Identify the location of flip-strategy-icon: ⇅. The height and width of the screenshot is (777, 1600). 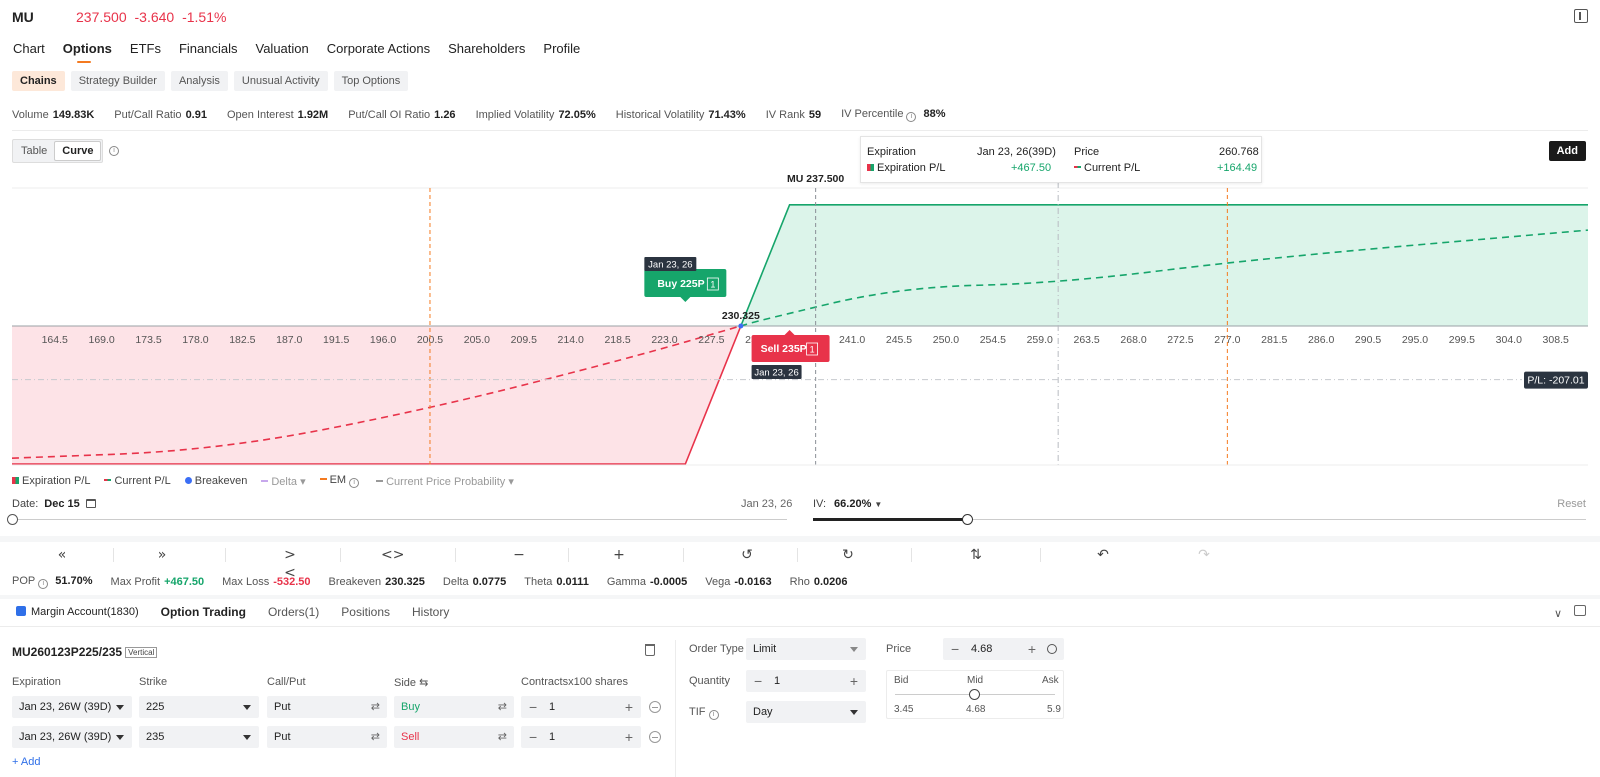
(976, 555).